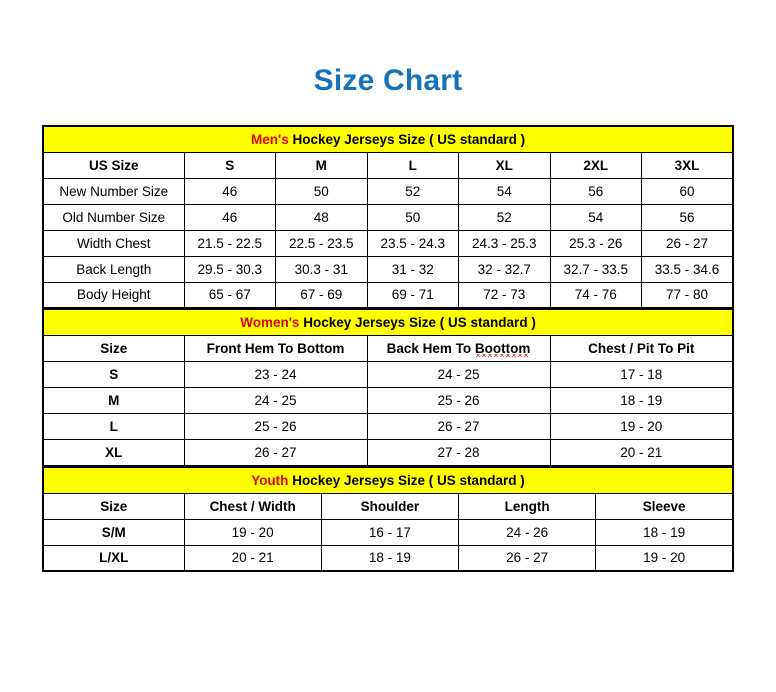 The image size is (776, 692). I want to click on mens-column-header-row: US Size S M L XL 2XL 3XL, so click(388, 165).